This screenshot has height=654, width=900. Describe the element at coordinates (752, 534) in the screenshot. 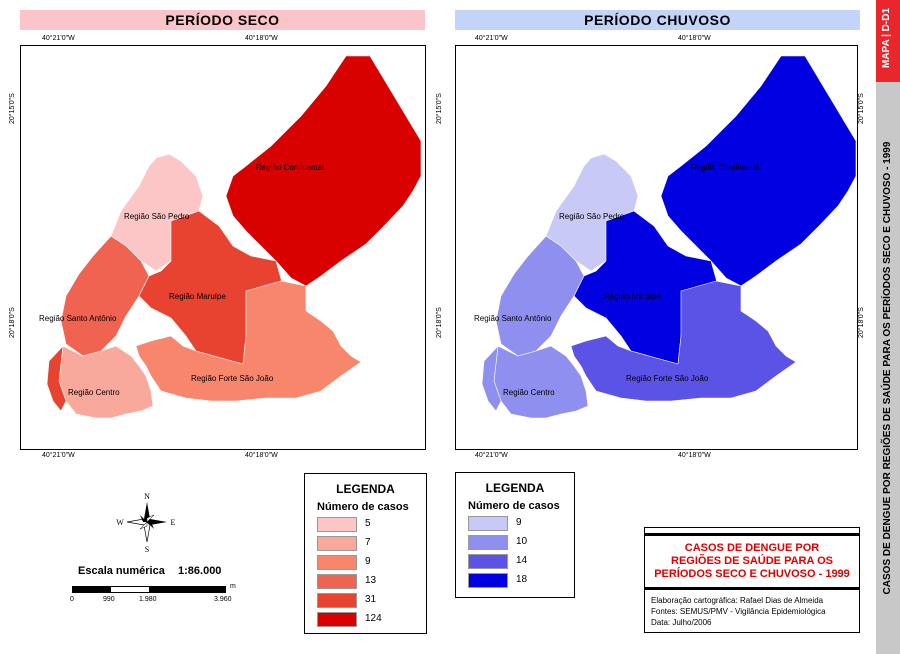

I see `info-box-top-bar` at that location.